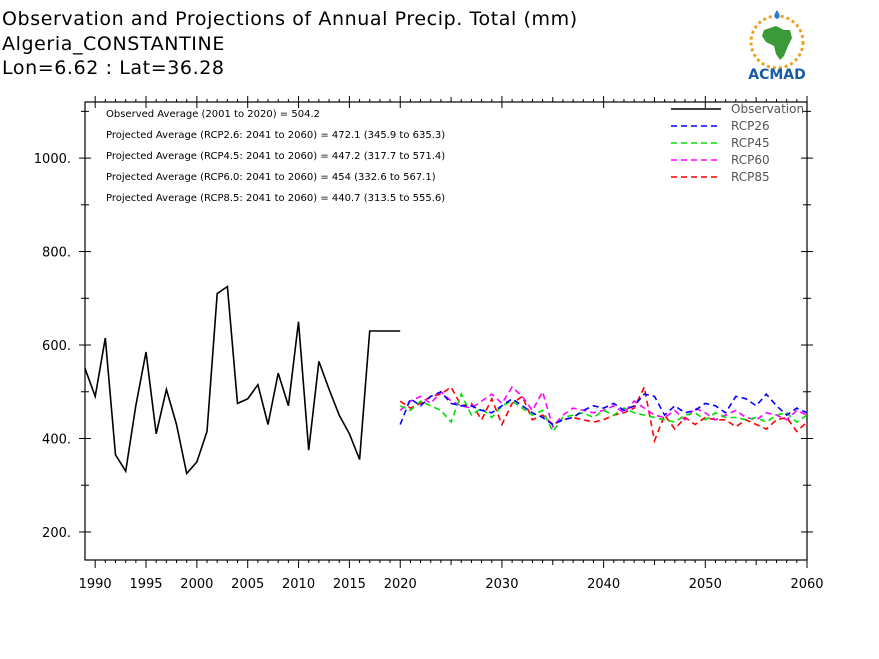 The height and width of the screenshot is (659, 879). What do you see at coordinates (145, 584) in the screenshot?
I see `x-tick-label: 1995` at bounding box center [145, 584].